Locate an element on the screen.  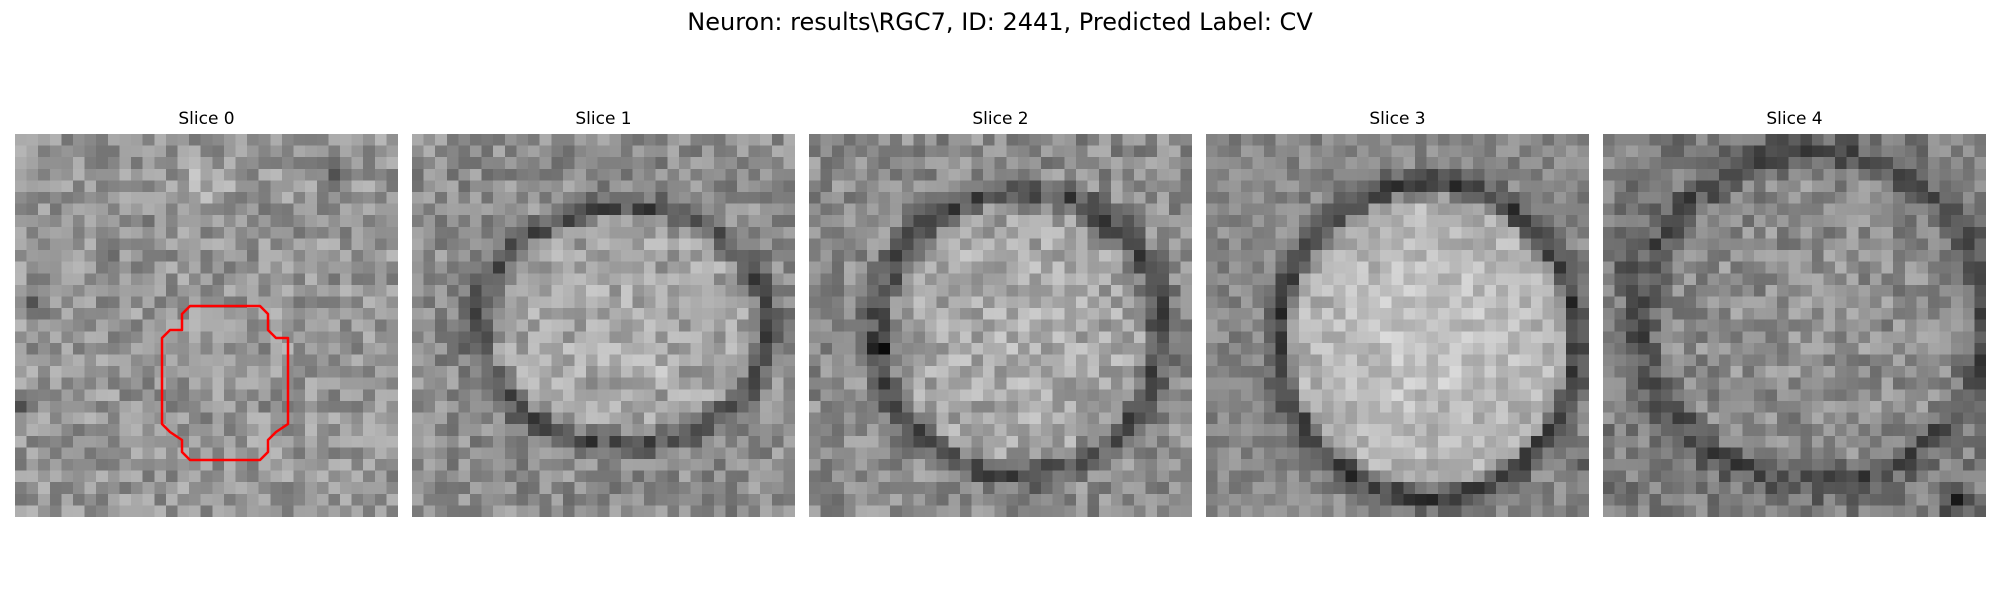
slice-panel-3: Slice 3 is located at coordinates (1397, 313).